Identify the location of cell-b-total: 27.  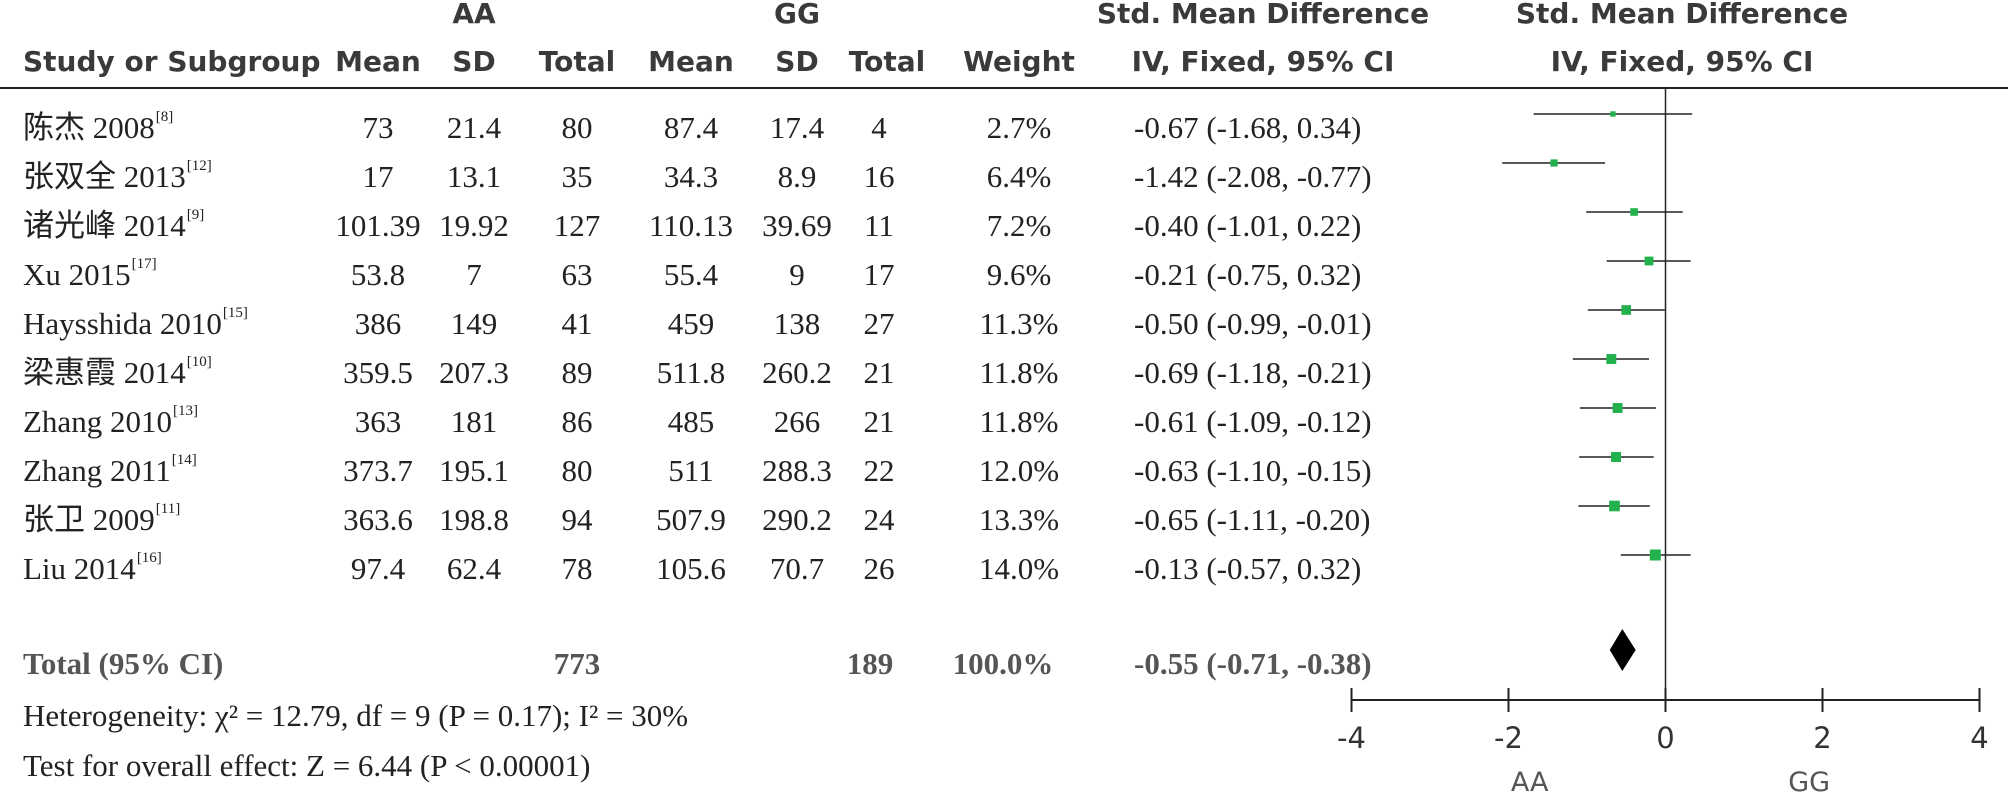
(879, 323).